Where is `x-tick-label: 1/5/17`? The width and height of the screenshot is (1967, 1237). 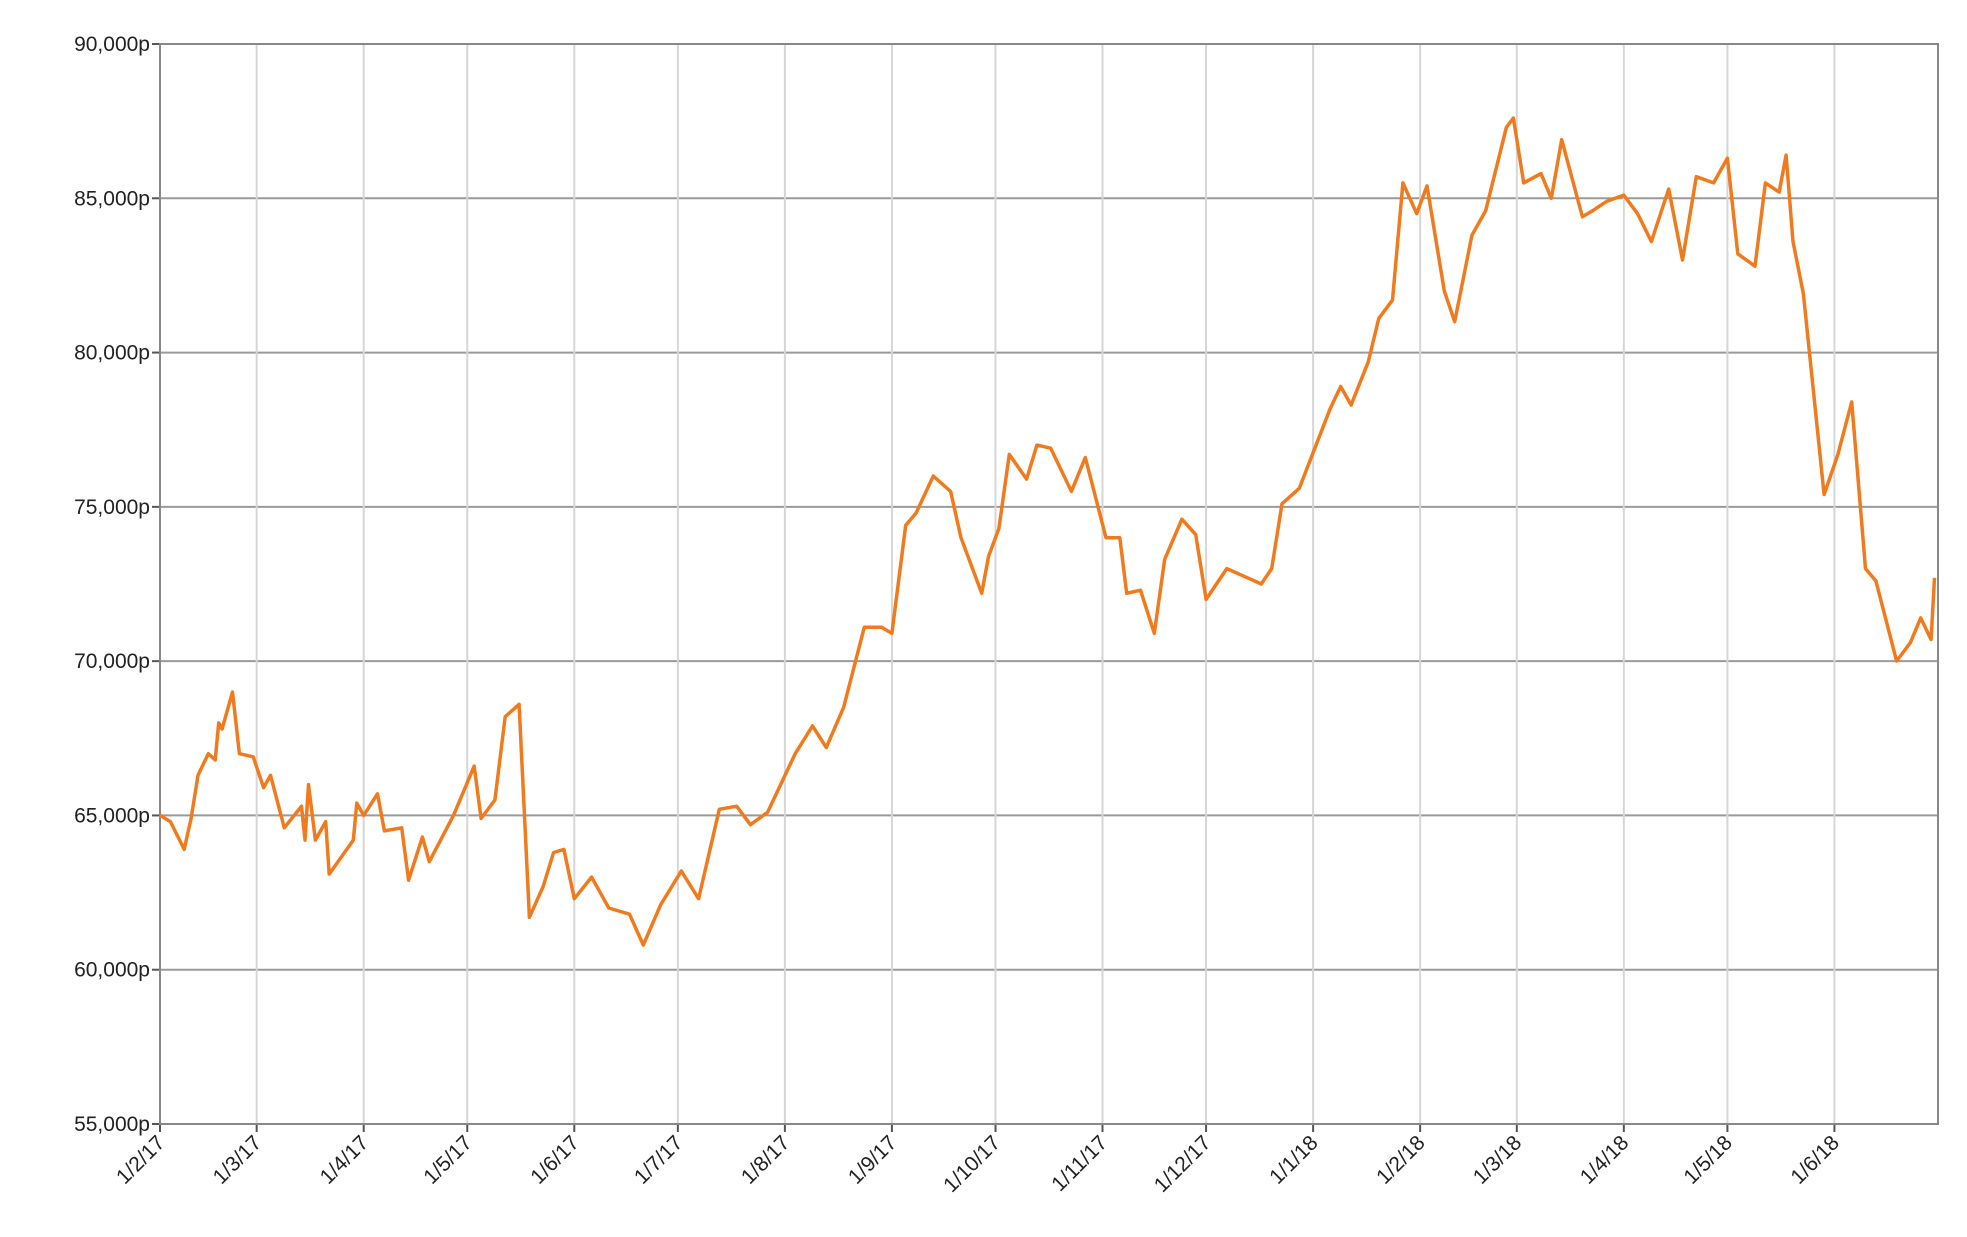 x-tick-label: 1/5/17 is located at coordinates (448, 1160).